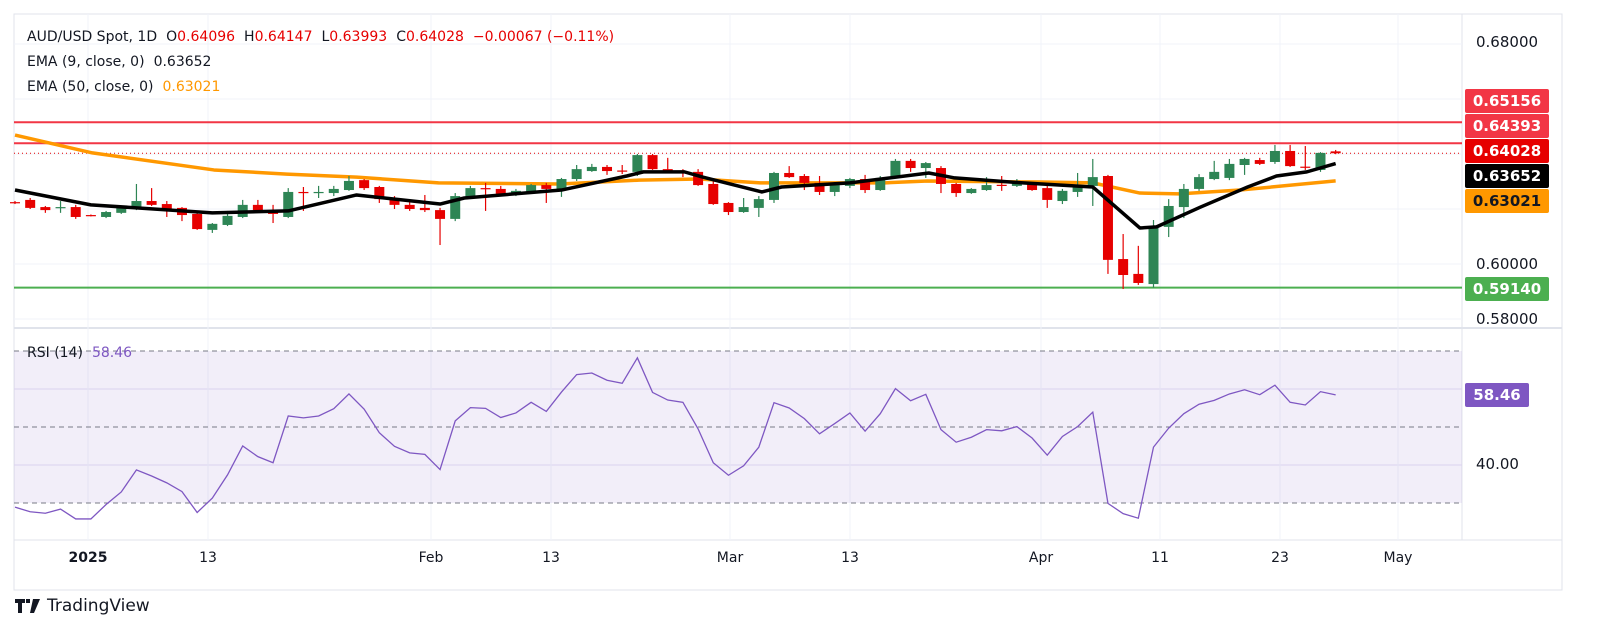 Image resolution: width=1602 pixels, height=644 pixels. What do you see at coordinates (1041, 558) in the screenshot?
I see `time-tick: Apr` at bounding box center [1041, 558].